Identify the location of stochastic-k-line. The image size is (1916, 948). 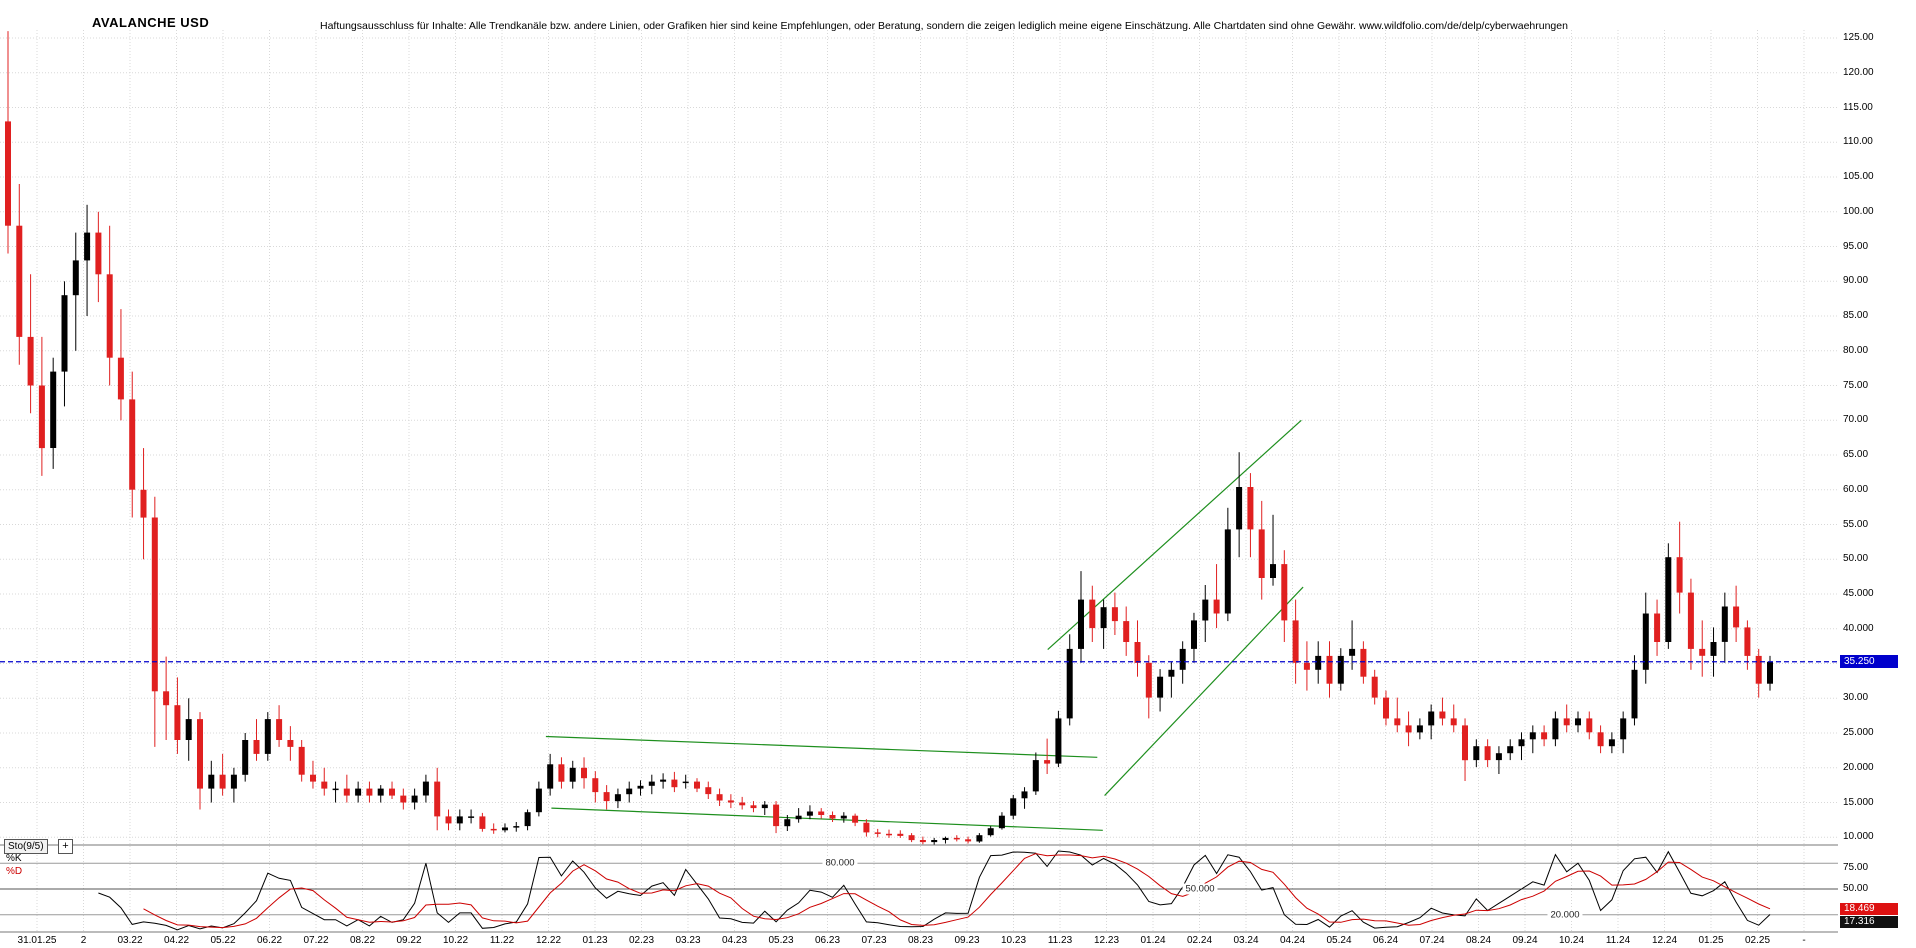
(934, 890).